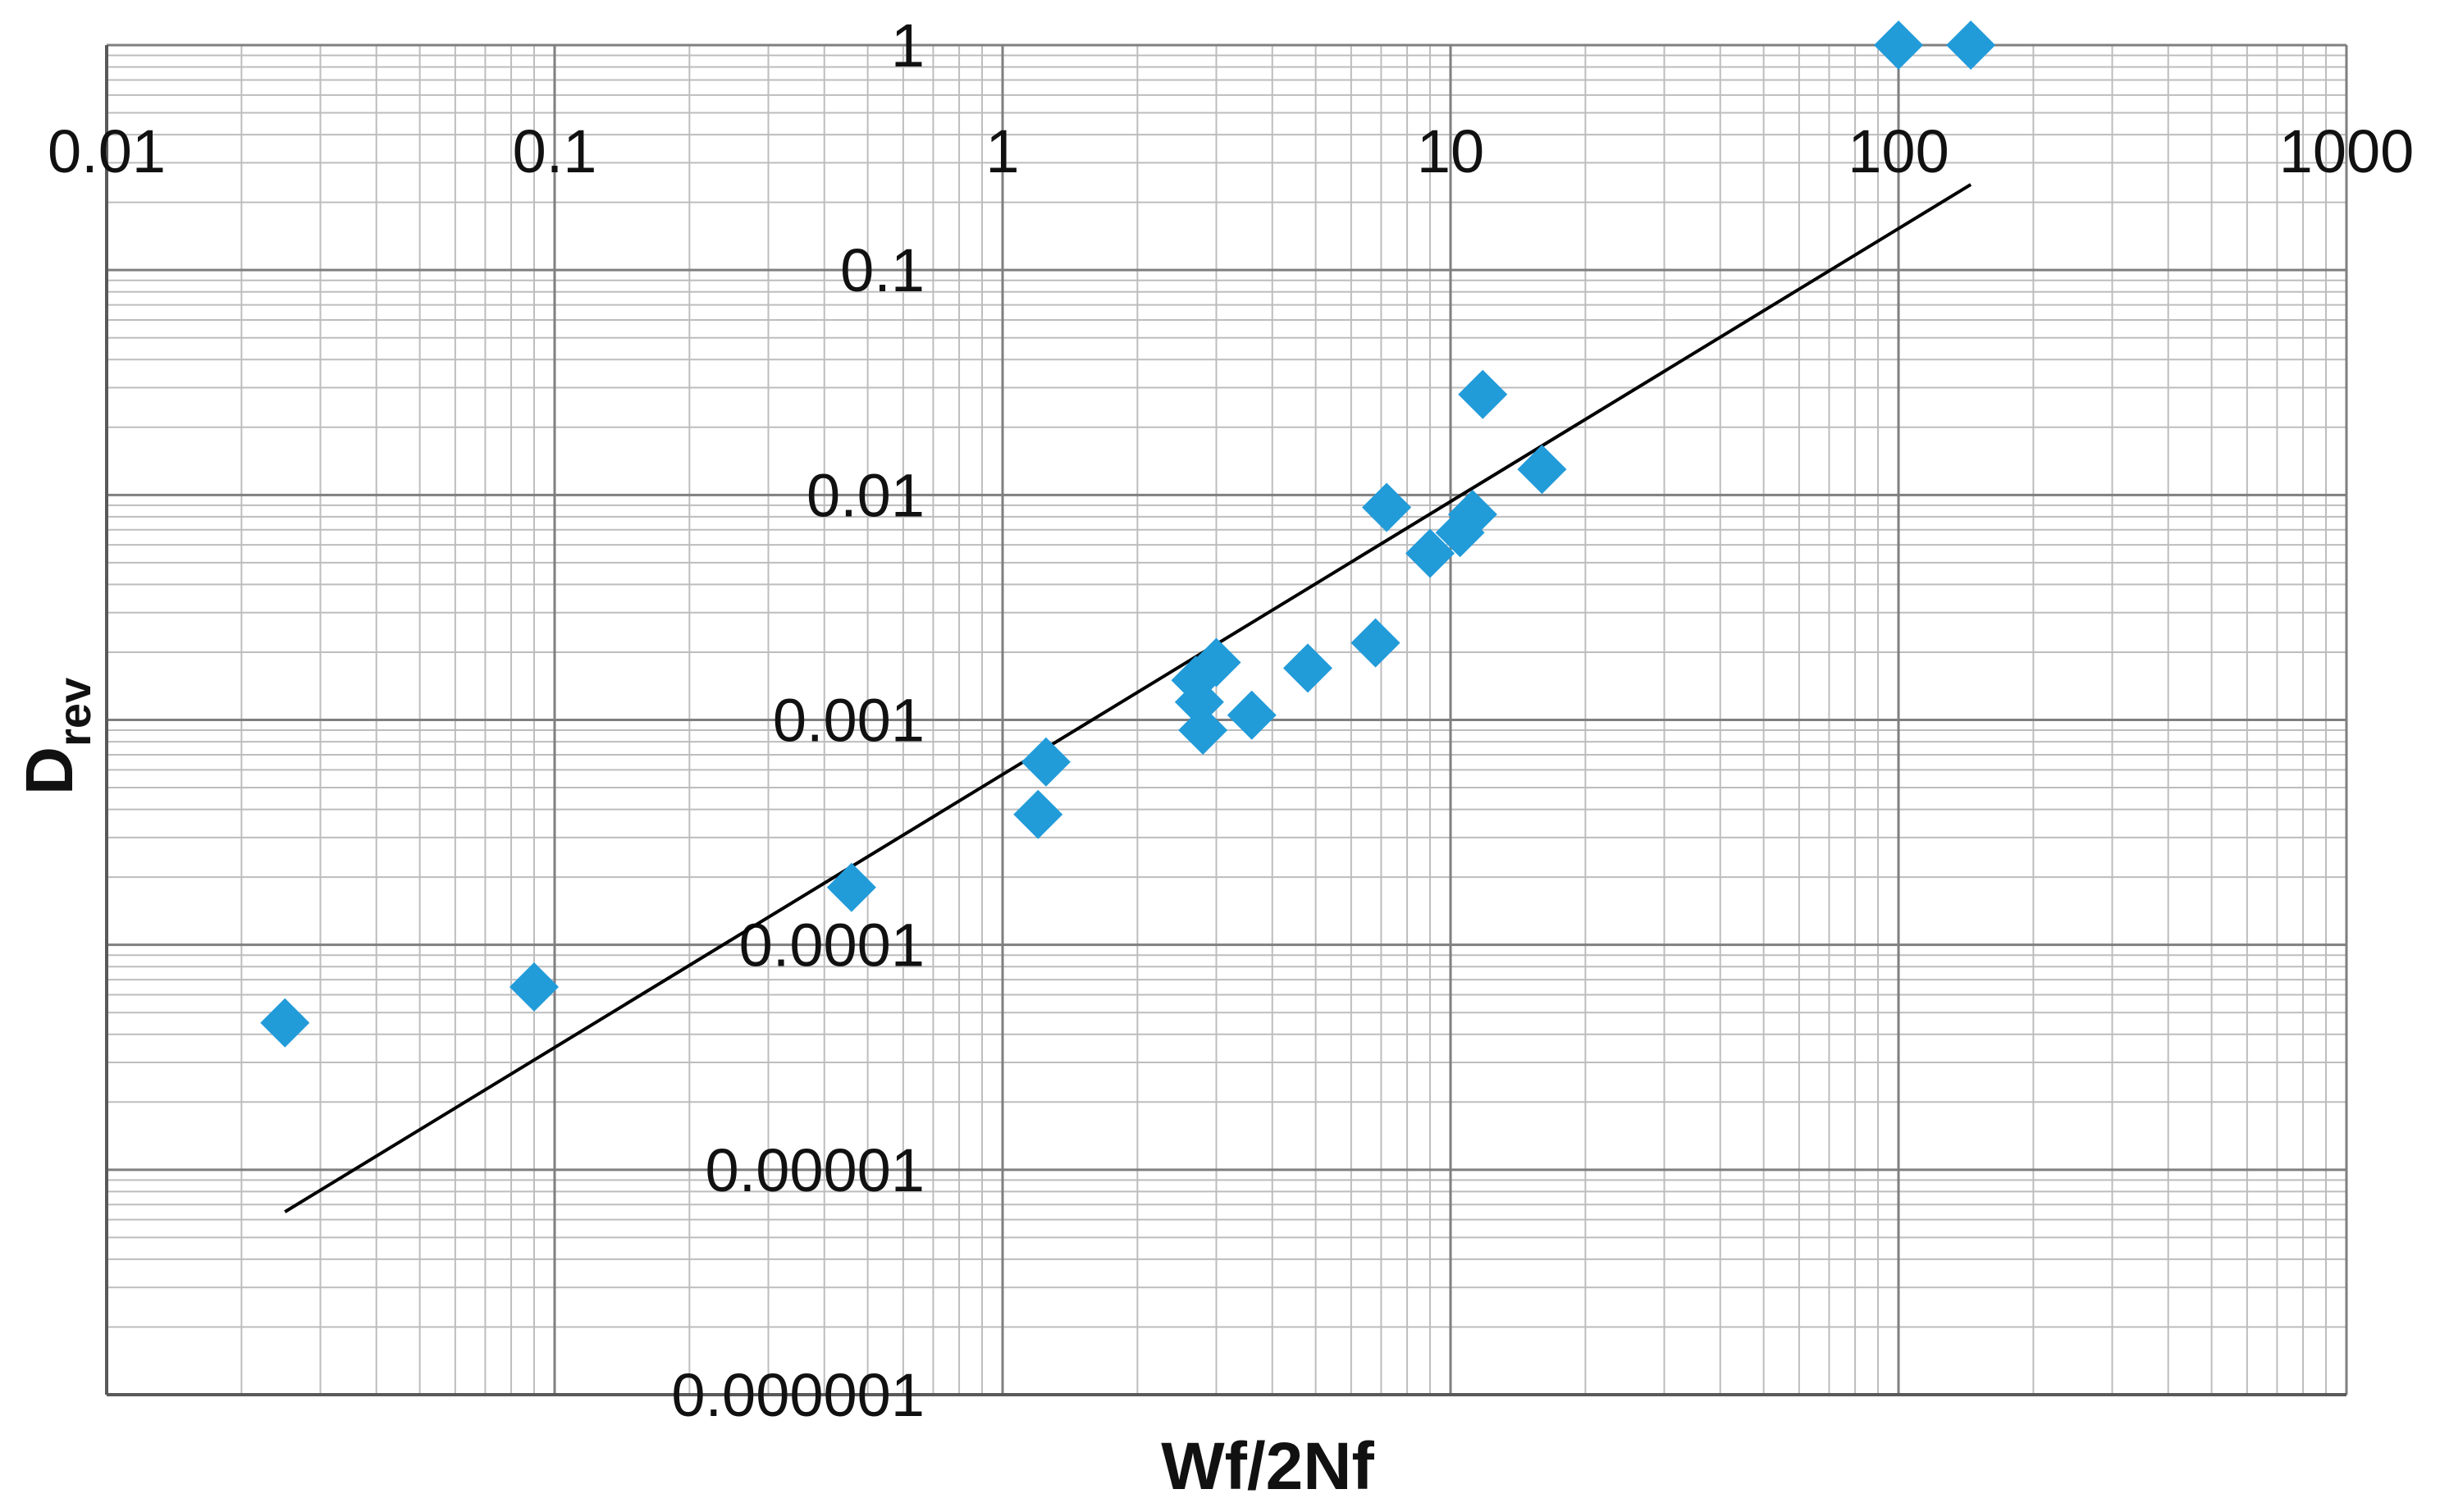 The image size is (2440, 1512). Describe the element at coordinates (1267, 1466) in the screenshot. I see `x-axis-title: Wf/2Nf` at that location.